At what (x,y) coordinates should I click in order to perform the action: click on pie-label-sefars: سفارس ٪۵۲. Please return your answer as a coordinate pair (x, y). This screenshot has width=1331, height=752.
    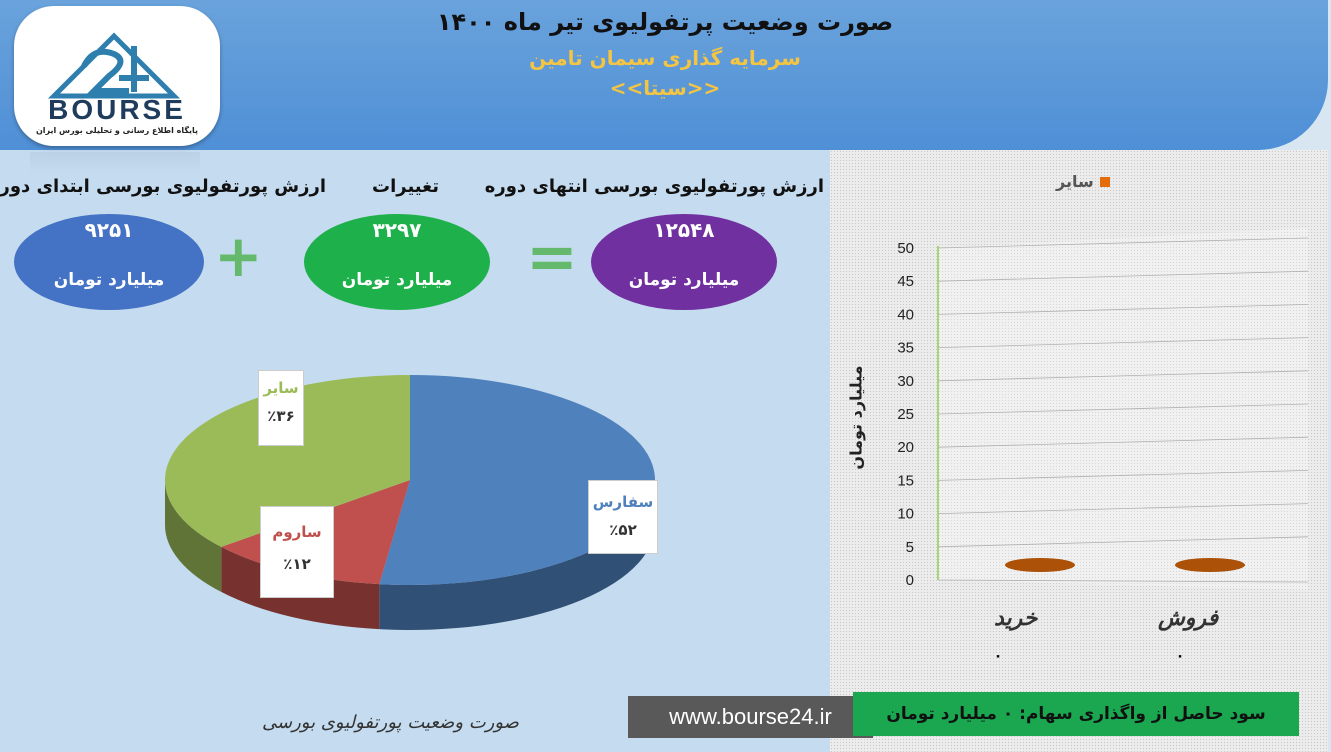
    Looking at the image, I should click on (623, 517).